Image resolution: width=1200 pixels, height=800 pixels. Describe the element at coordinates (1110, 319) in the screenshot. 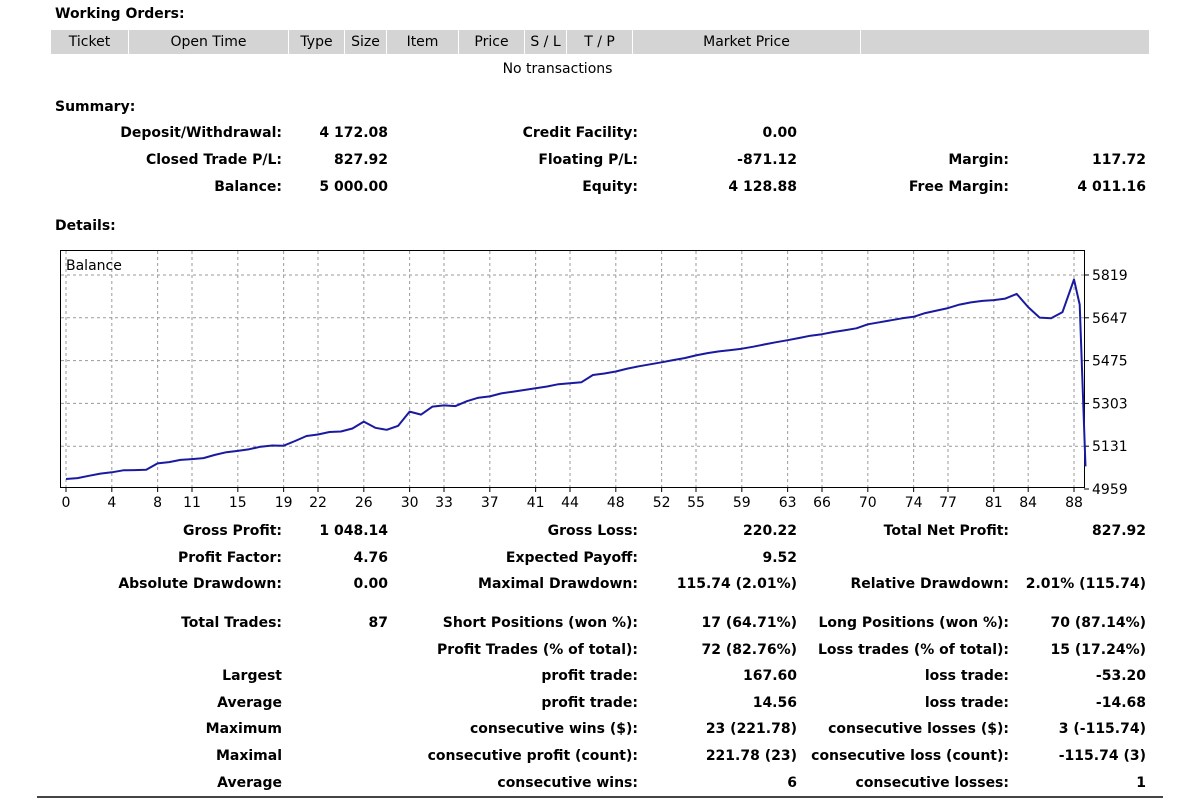

I see `y-tick-label: 5647` at that location.